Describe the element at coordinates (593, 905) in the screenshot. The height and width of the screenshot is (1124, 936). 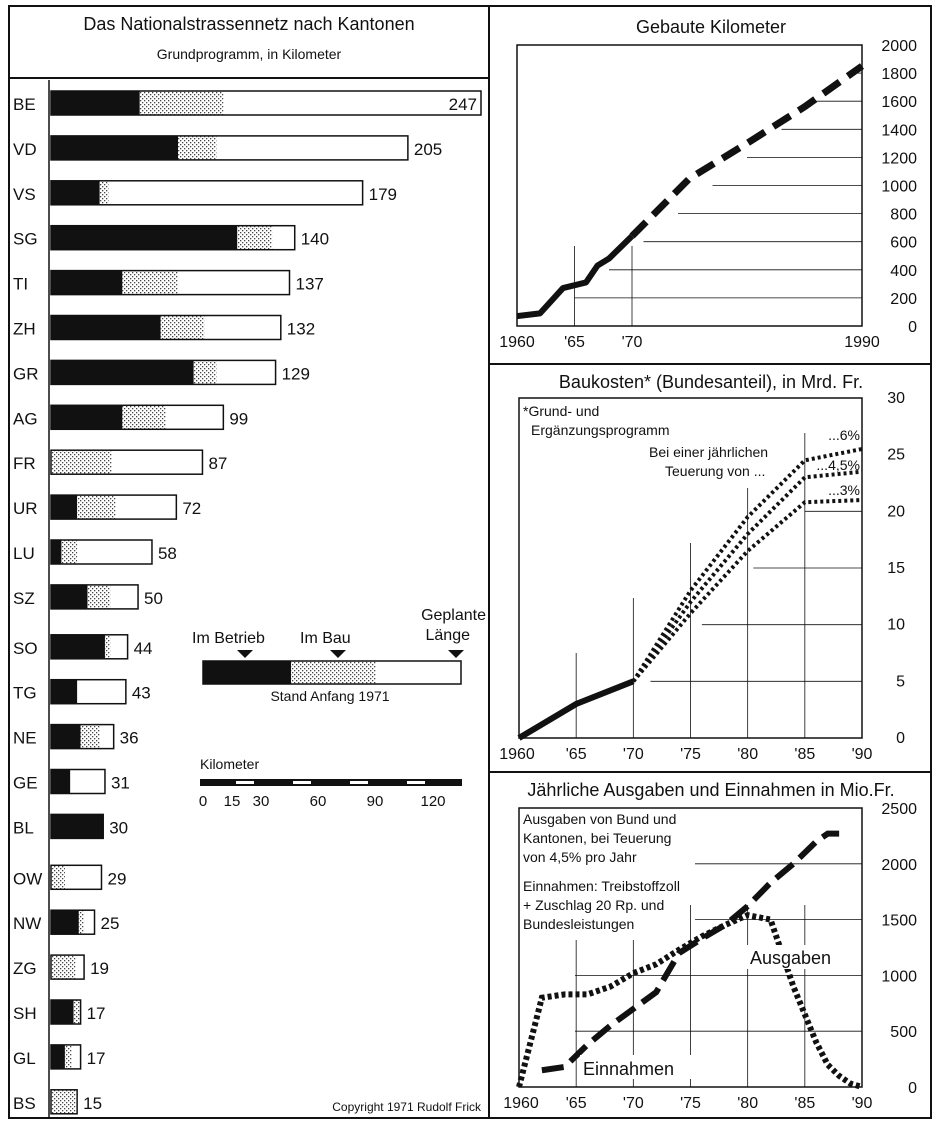
I see `revenue-note-5: + Zuschlag 20 Rp. und` at that location.